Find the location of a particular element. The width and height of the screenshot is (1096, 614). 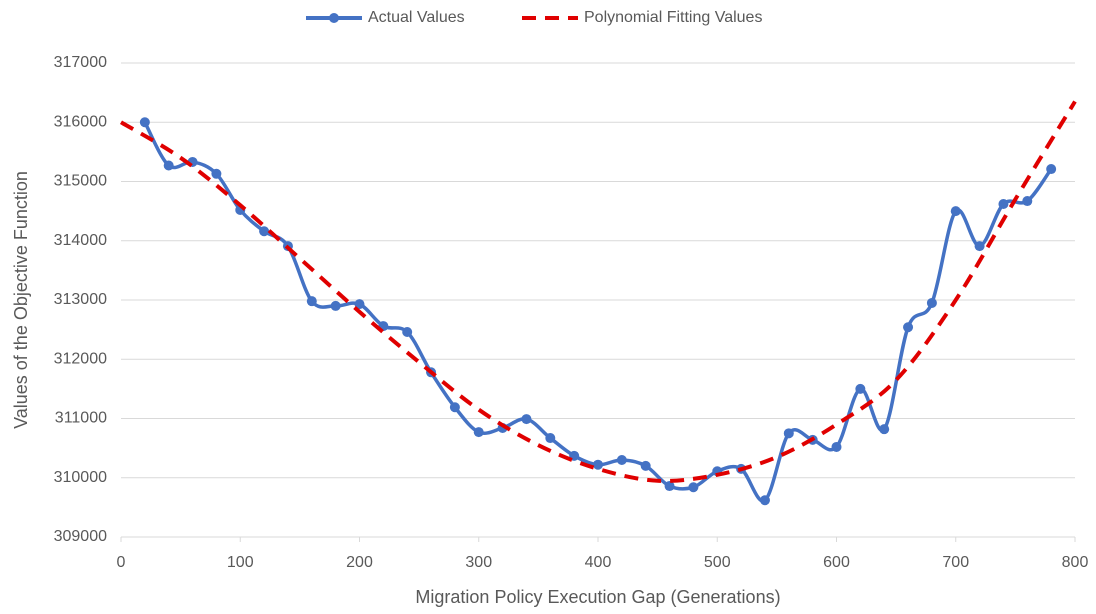

legend-label: Polynomial Fitting Values is located at coordinates (673, 17).